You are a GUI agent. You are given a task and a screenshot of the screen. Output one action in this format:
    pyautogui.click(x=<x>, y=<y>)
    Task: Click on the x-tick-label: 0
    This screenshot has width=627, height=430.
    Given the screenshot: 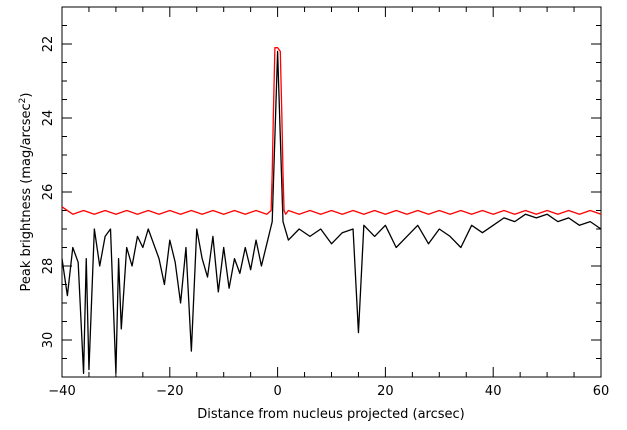 What is the action you would take?
    pyautogui.click(x=277, y=391)
    